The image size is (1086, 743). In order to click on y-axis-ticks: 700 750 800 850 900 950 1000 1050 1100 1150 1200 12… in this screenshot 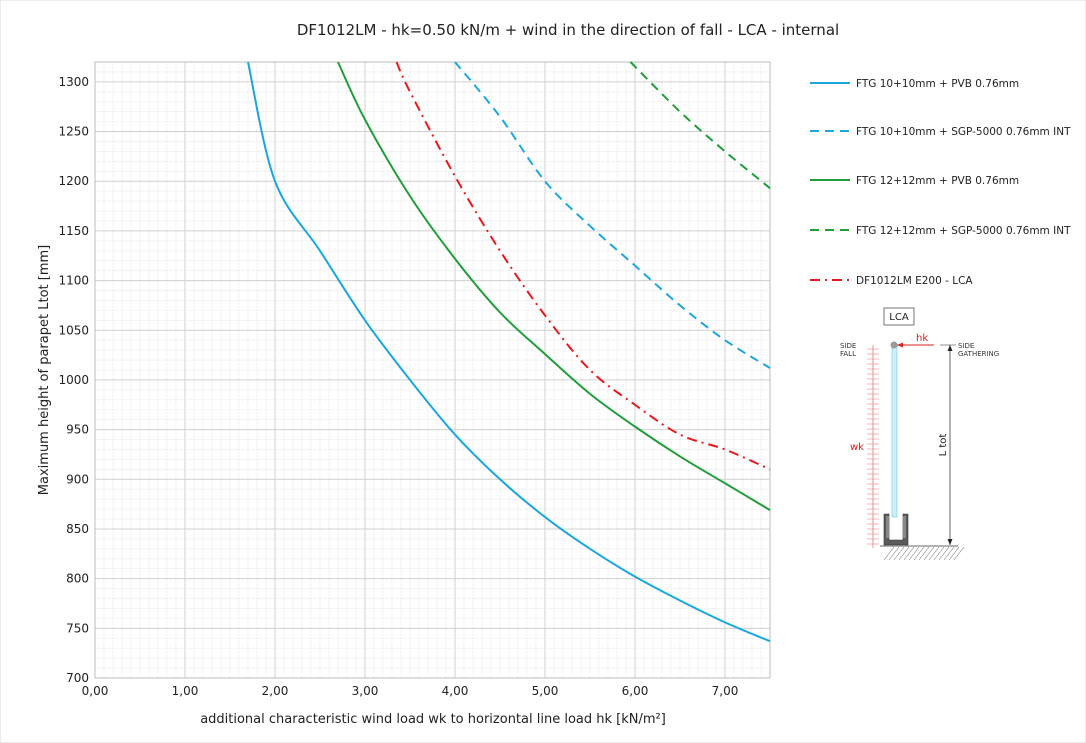, I will do `click(73, 380)`.